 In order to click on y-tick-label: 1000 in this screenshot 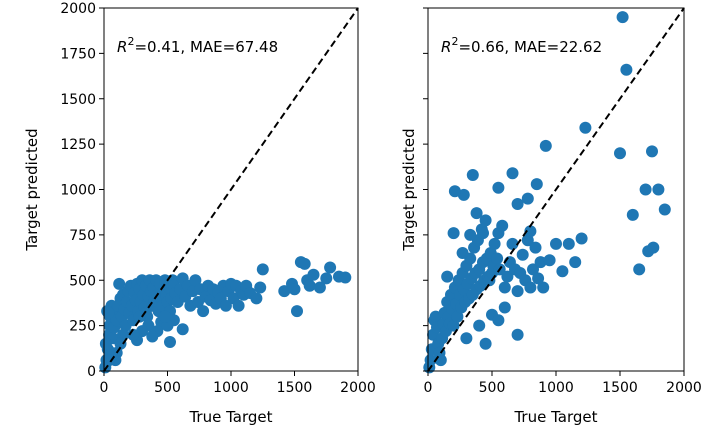, I will do `click(78, 191)`.